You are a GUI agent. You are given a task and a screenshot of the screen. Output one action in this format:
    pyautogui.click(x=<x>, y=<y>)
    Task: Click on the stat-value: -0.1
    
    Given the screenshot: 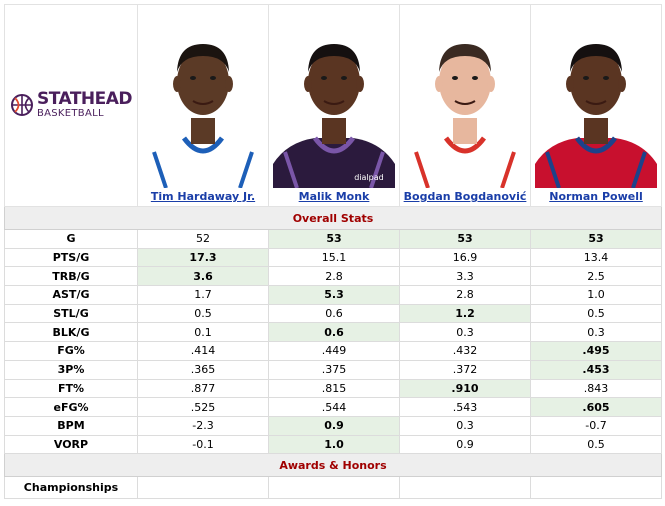 What is the action you would take?
    pyautogui.click(x=203, y=444)
    